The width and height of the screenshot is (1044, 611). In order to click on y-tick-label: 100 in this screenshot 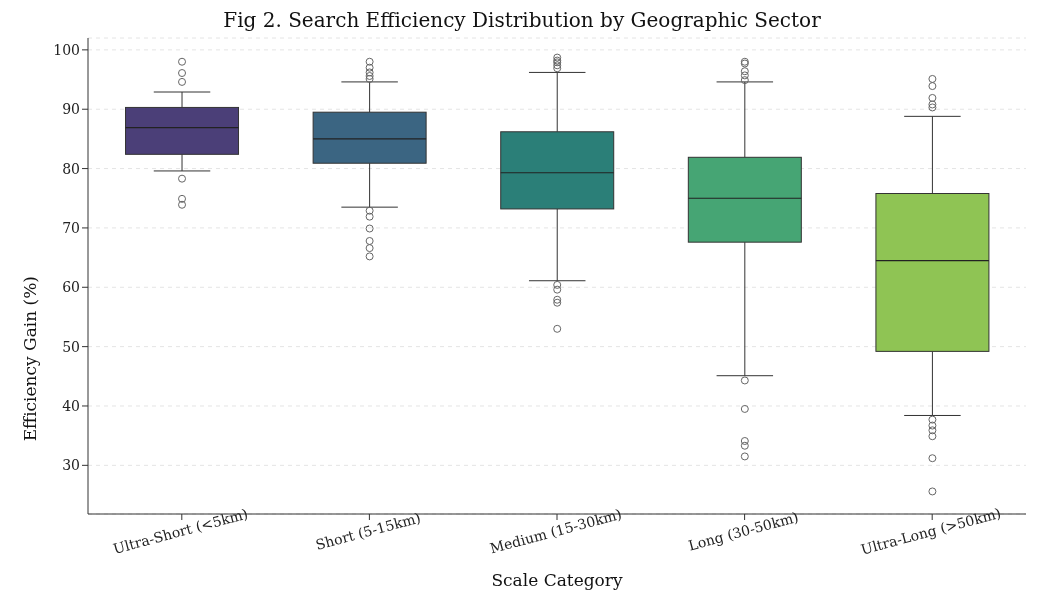, I will do `click(66, 49)`.